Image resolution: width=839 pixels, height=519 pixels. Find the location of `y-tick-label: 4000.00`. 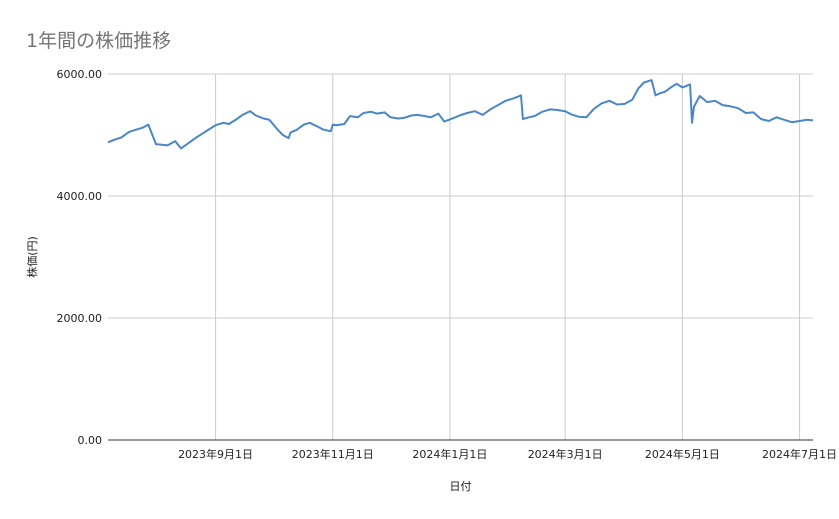

y-tick-label: 4000.00 is located at coordinates (80, 196).